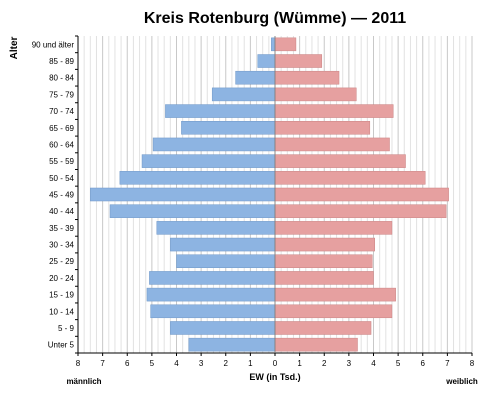 The height and width of the screenshot is (406, 500). What do you see at coordinates (61, 295) in the screenshot?
I see `category-label: 15 - 19` at bounding box center [61, 295].